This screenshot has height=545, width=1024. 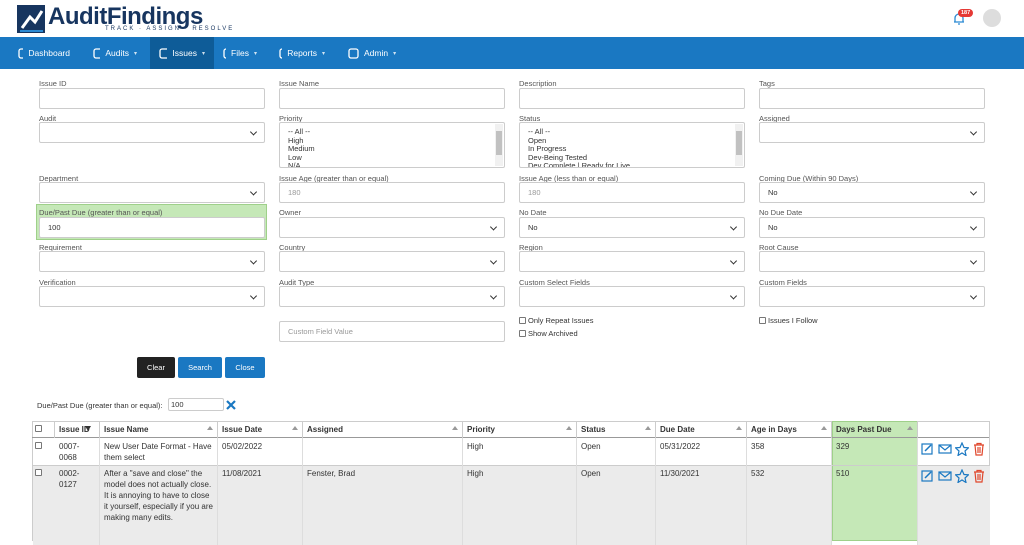 What do you see at coordinates (781, 212) in the screenshot?
I see `filter-label: No Due Date` at bounding box center [781, 212].